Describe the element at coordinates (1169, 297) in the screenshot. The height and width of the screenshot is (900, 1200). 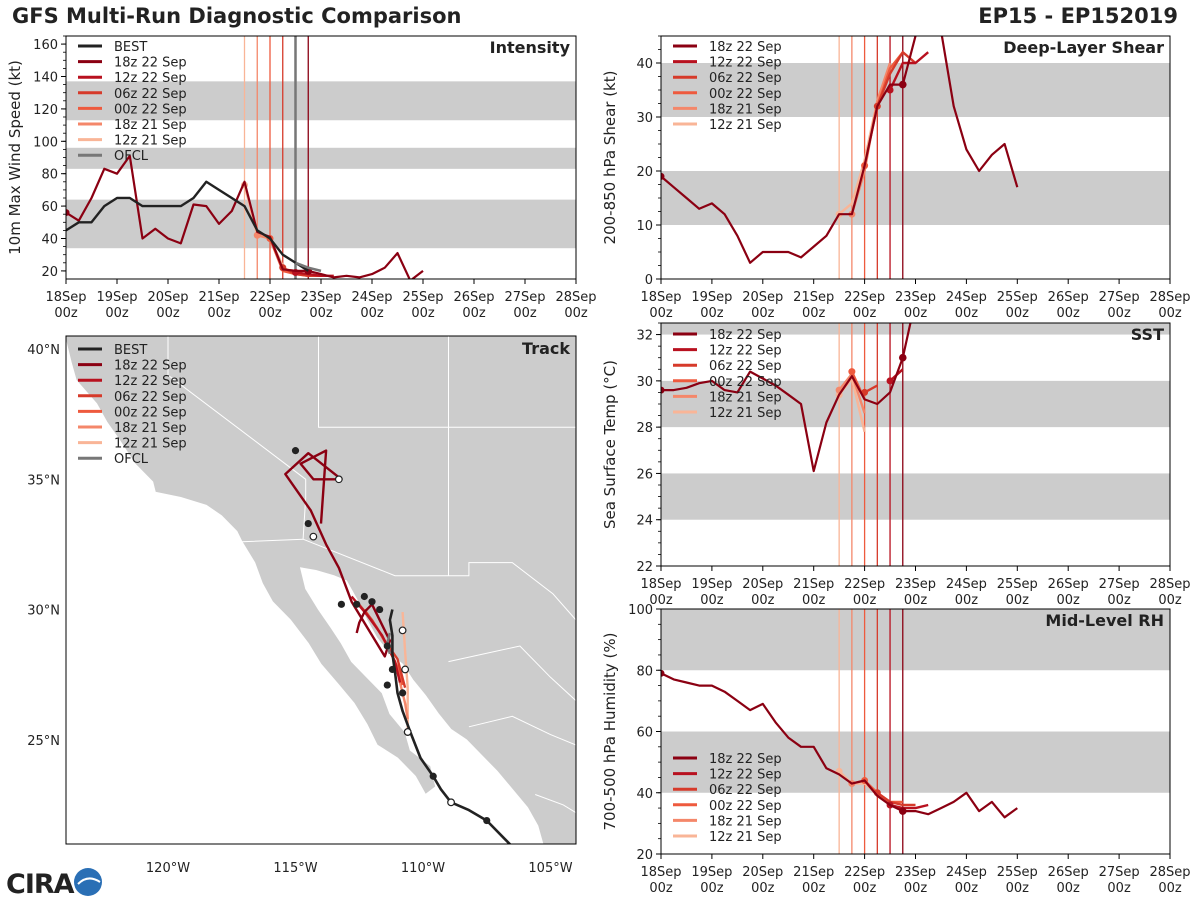
I see `xtick-label-shear: 28Sep` at that location.